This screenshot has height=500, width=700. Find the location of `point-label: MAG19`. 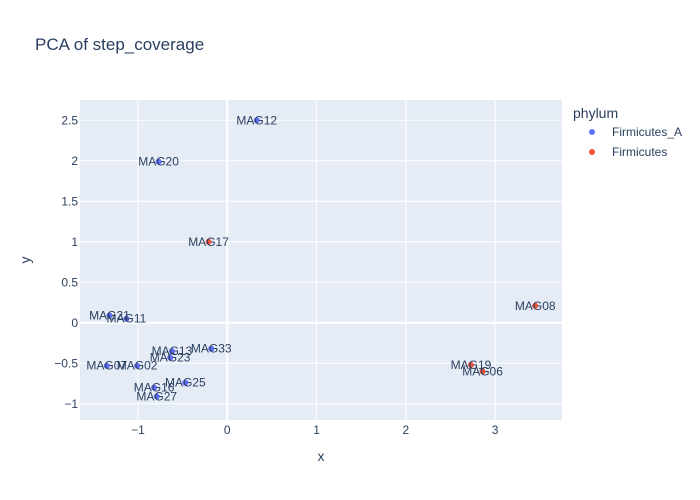

point-label: MAG19 is located at coordinates (471, 365).